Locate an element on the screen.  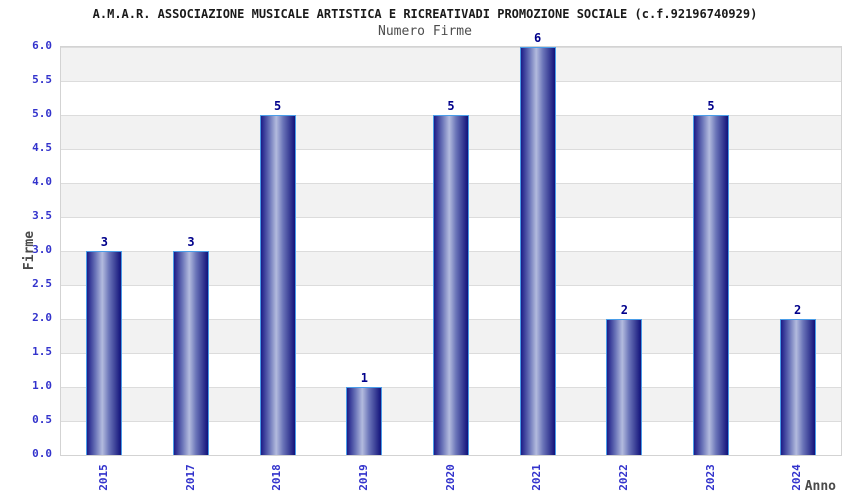
x-tick-label: 2018 is located at coordinates (277, 477).